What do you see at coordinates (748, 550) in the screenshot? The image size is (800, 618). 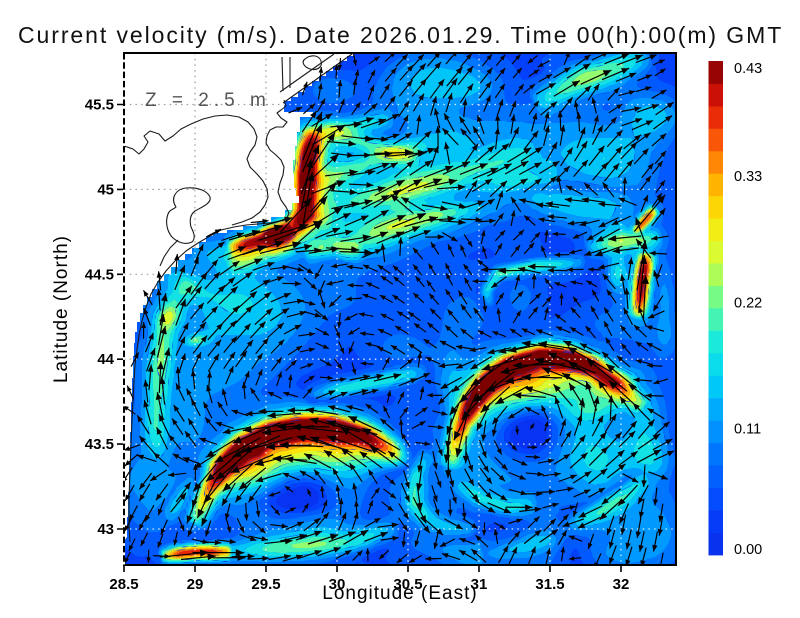 I see `svg-text: 0.00` at bounding box center [748, 550].